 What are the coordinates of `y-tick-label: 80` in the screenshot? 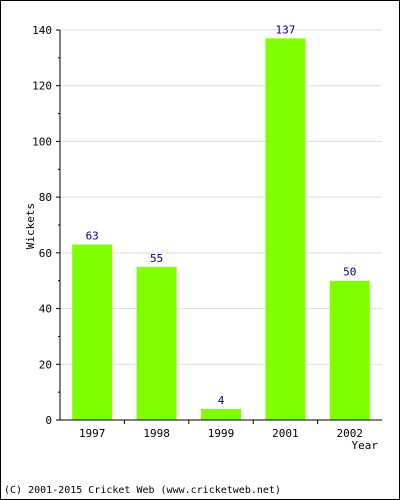 It's located at (45, 197).